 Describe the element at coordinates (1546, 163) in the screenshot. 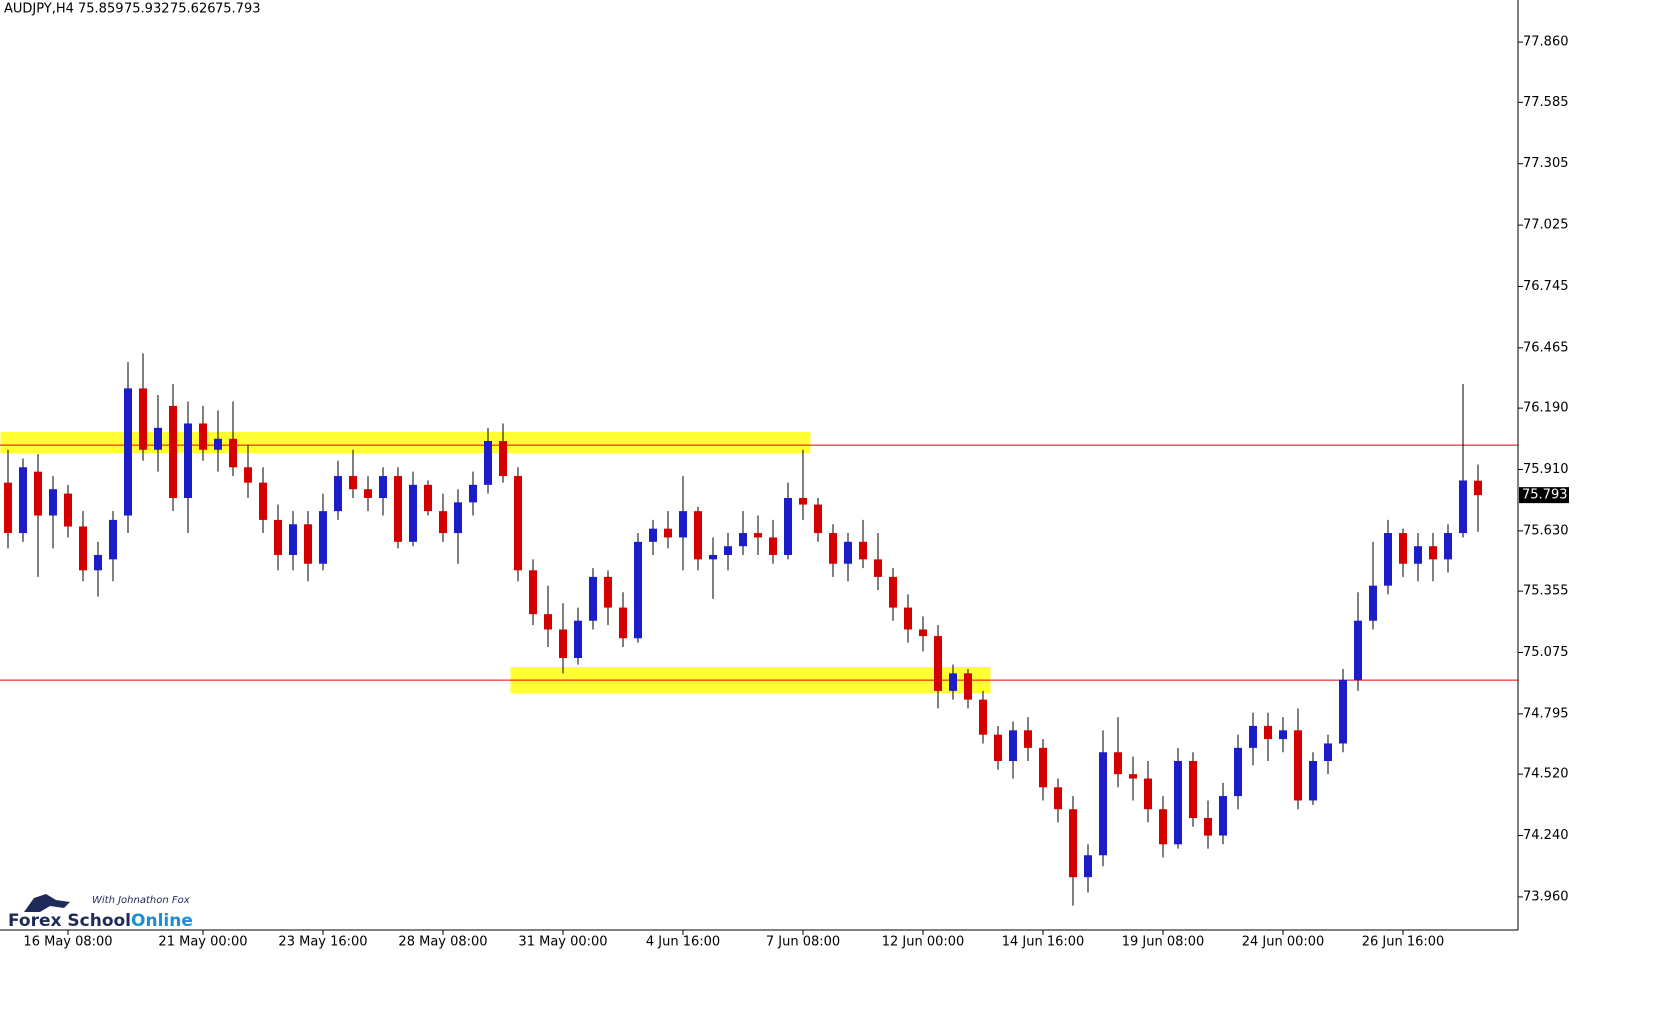

I see `y-tick-label: 77.305` at that location.